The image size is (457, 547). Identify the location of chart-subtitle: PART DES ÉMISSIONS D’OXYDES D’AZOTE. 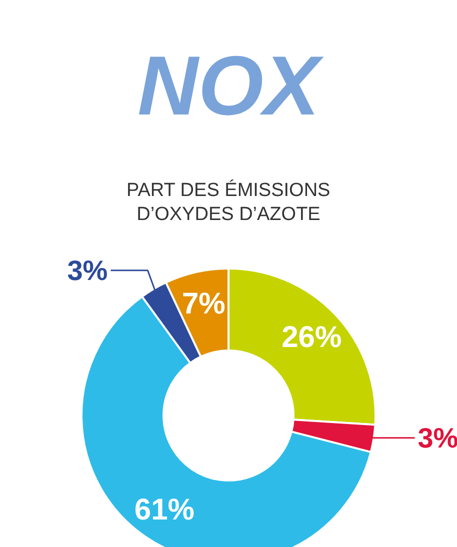
(228, 202).